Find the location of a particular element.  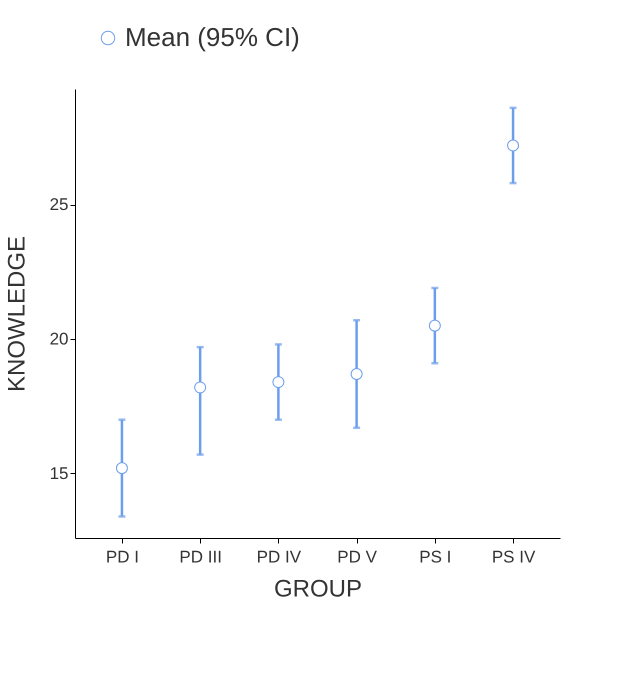

x-axis-title: GROUP is located at coordinates (318, 589).